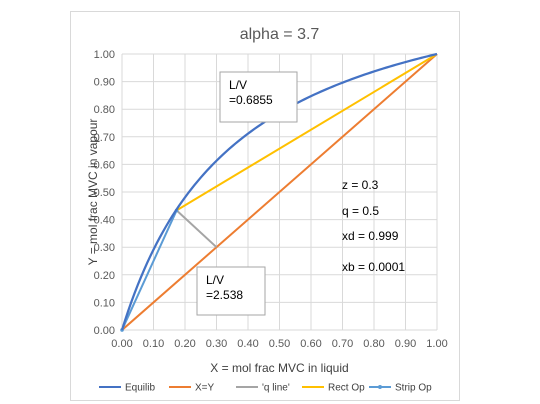 Image resolution: width=540 pixels, height=404 pixels. I want to click on annotation-text: z = 0.3, so click(360, 185).